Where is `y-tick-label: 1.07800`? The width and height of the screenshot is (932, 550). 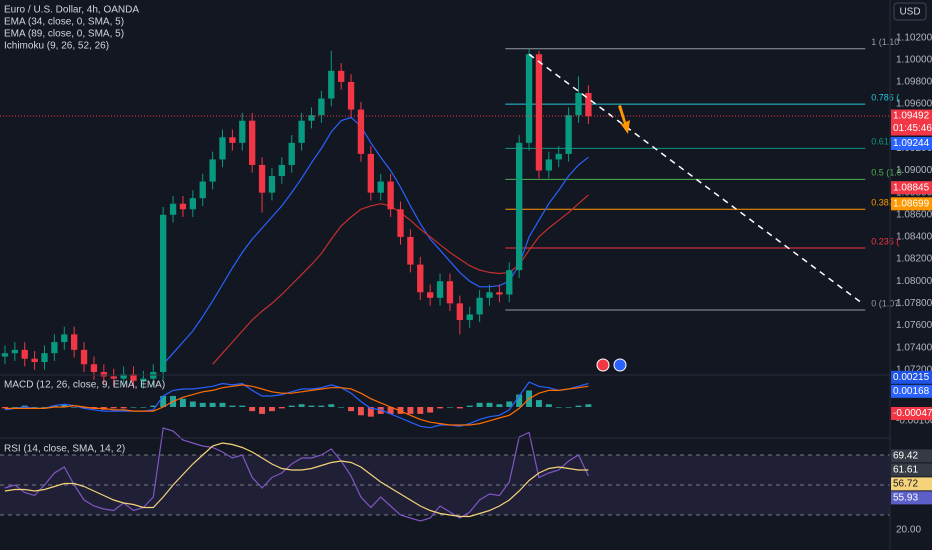
y-tick-label: 1.07800 is located at coordinates (914, 303).